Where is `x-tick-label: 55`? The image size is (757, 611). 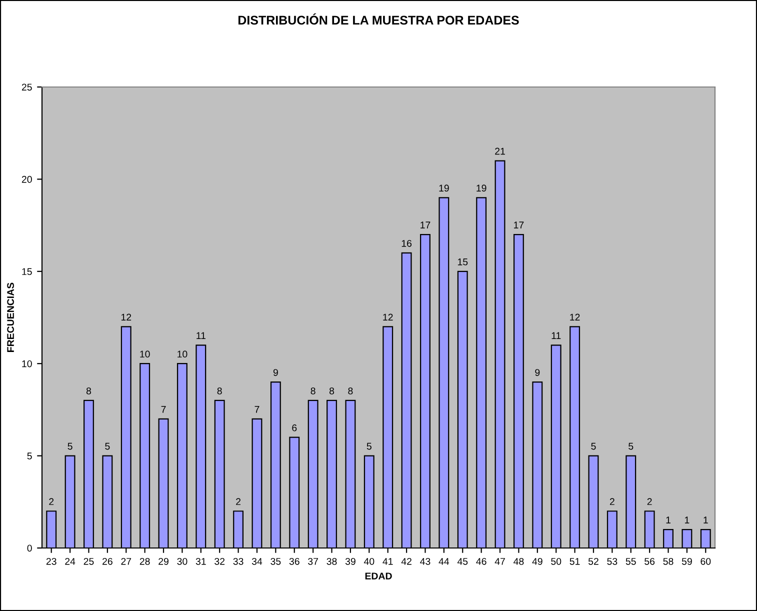 x-tick-label: 55 is located at coordinates (631, 561).